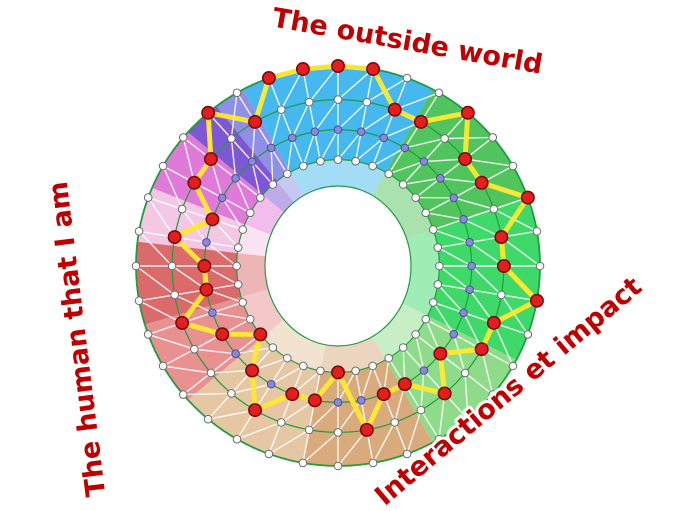 This screenshot has height=511, width=677. Describe the element at coordinates (241, 159) in the screenshot. I see `sector-violet` at that location.